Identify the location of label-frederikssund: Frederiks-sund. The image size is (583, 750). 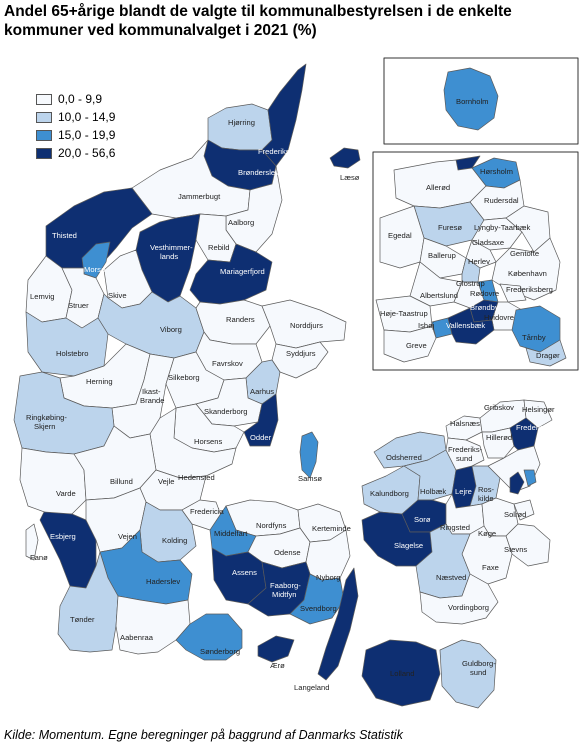
(465, 454).